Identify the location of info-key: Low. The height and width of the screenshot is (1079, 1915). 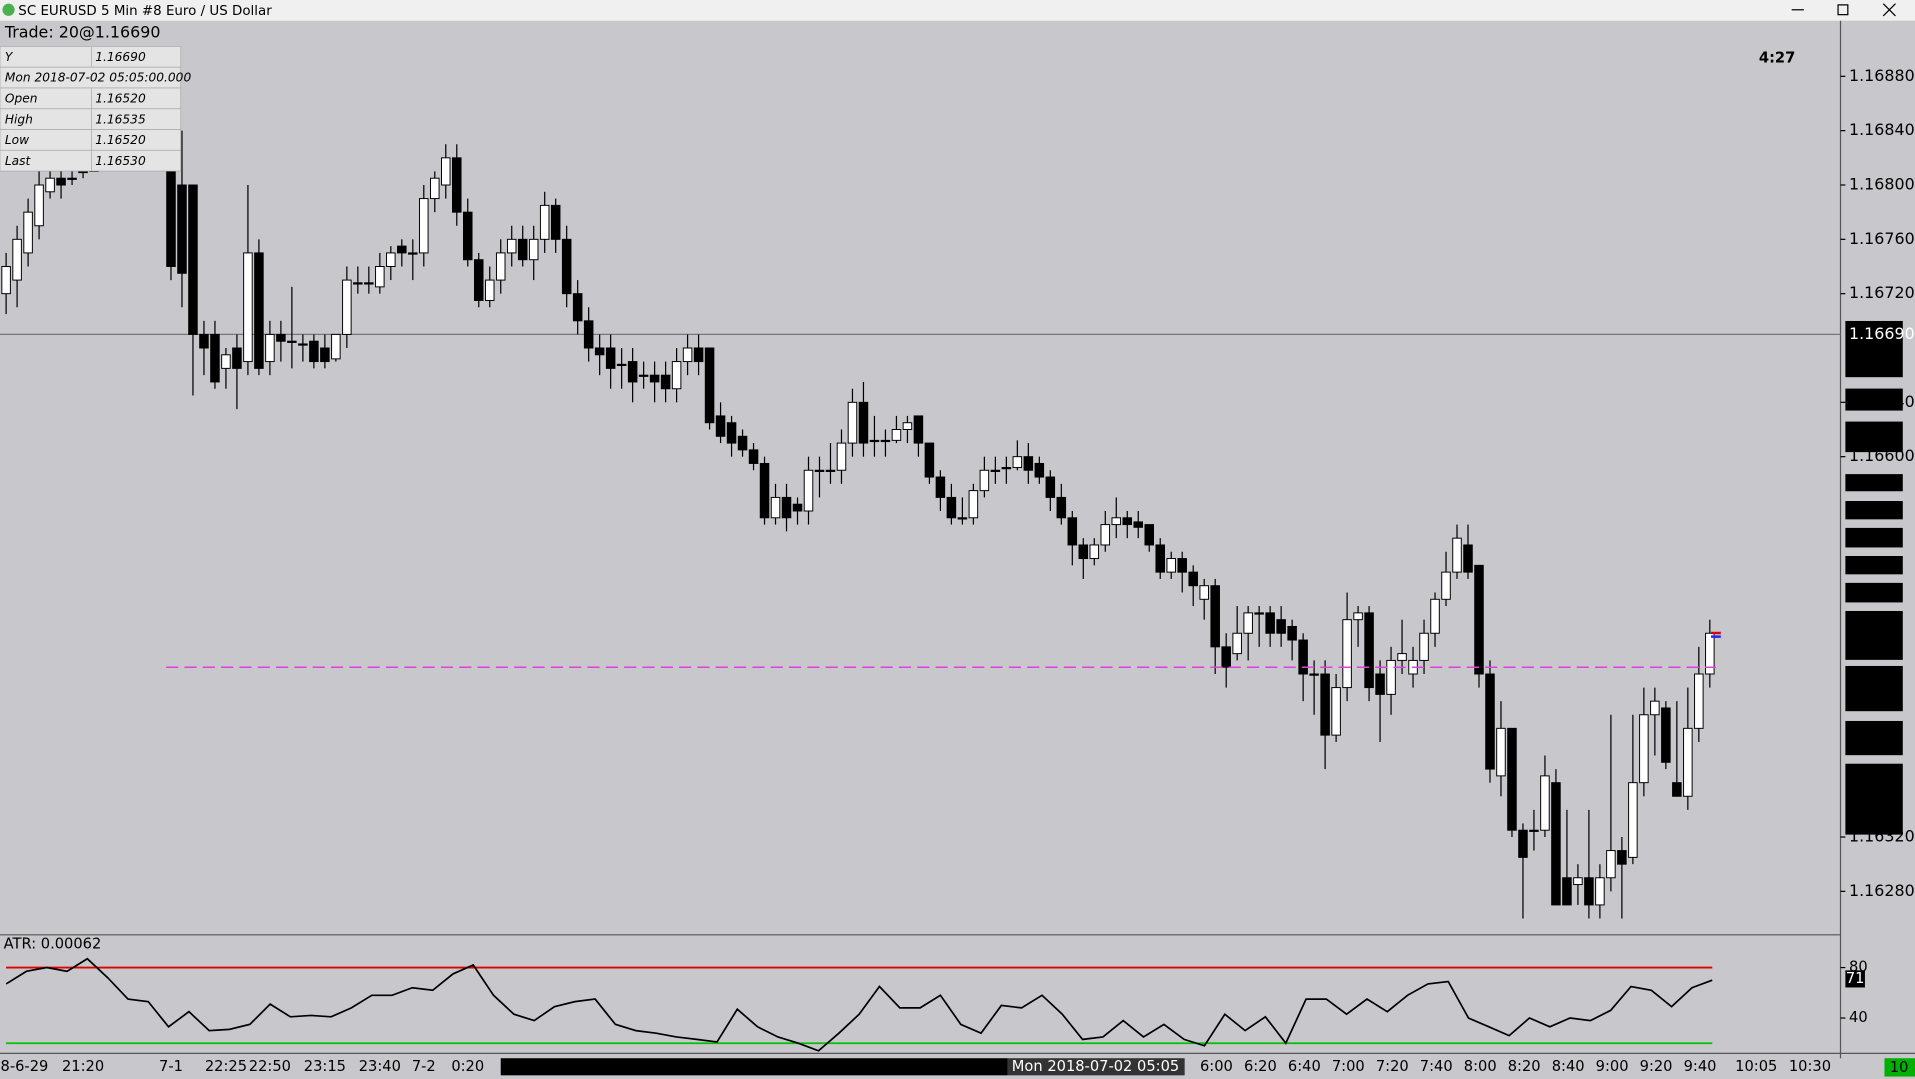
(17, 140).